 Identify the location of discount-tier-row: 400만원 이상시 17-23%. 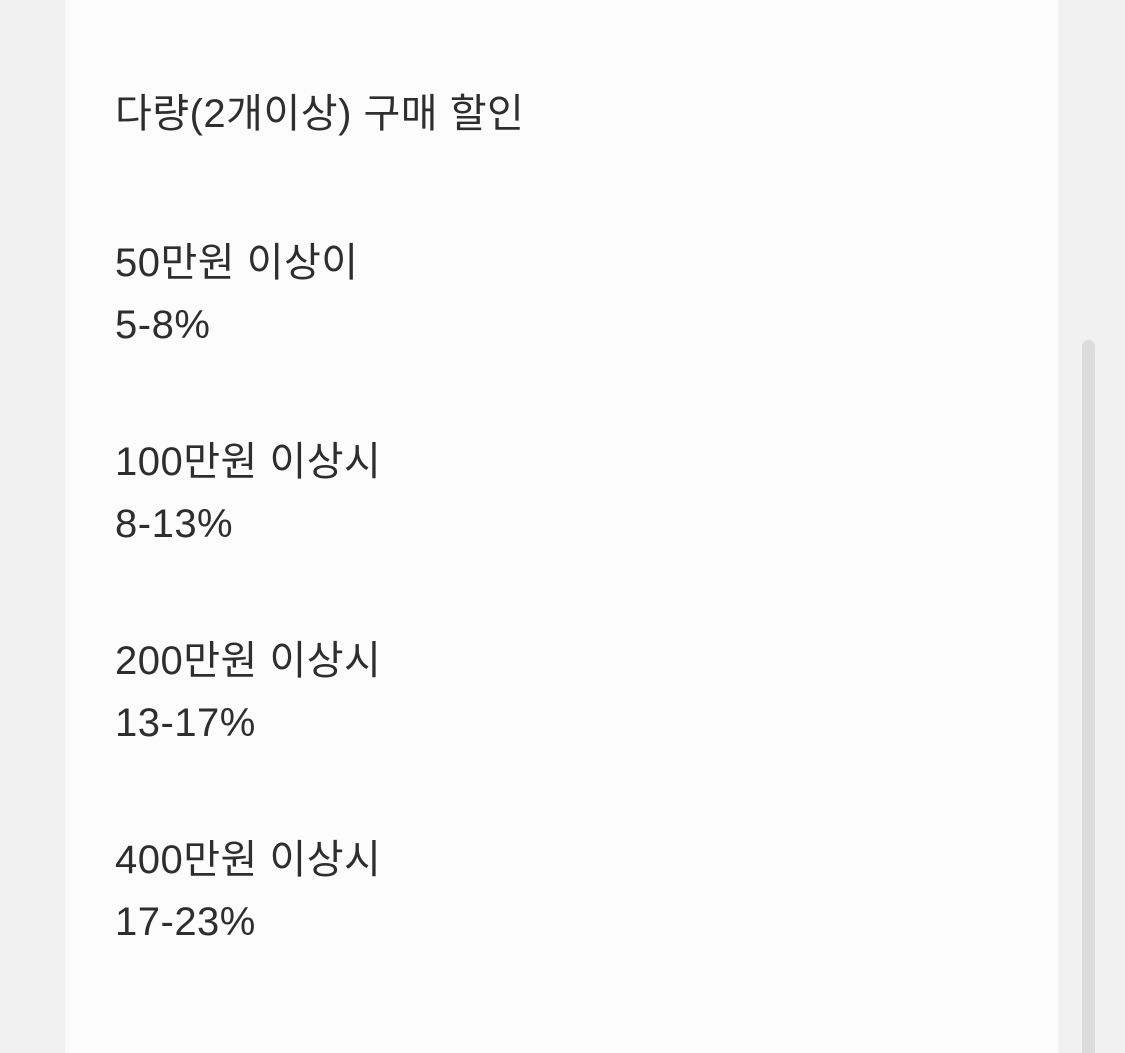
(581, 891).